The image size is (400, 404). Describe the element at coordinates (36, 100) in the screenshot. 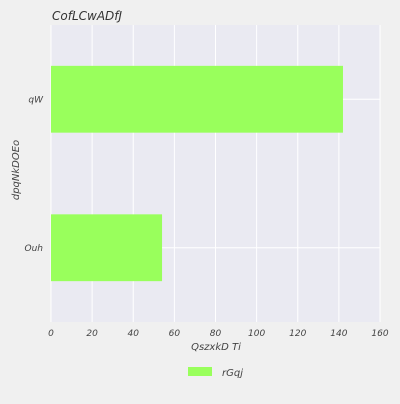

I see `y-tick-label: qW` at that location.